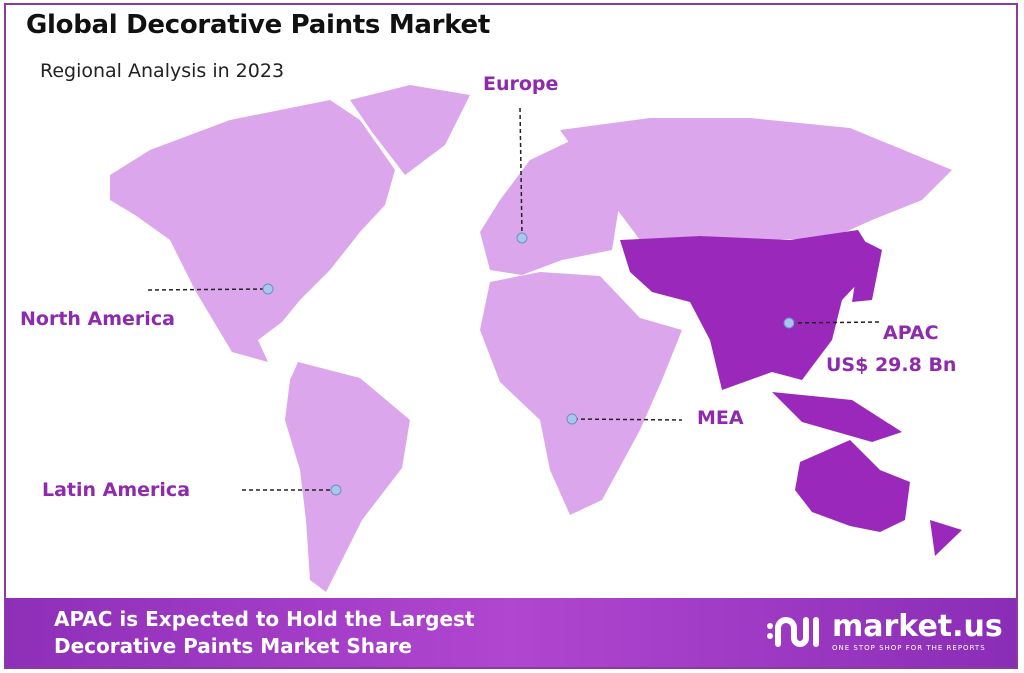  Describe the element at coordinates (793, 632) in the screenshot. I see `logo-mark-icon` at that location.